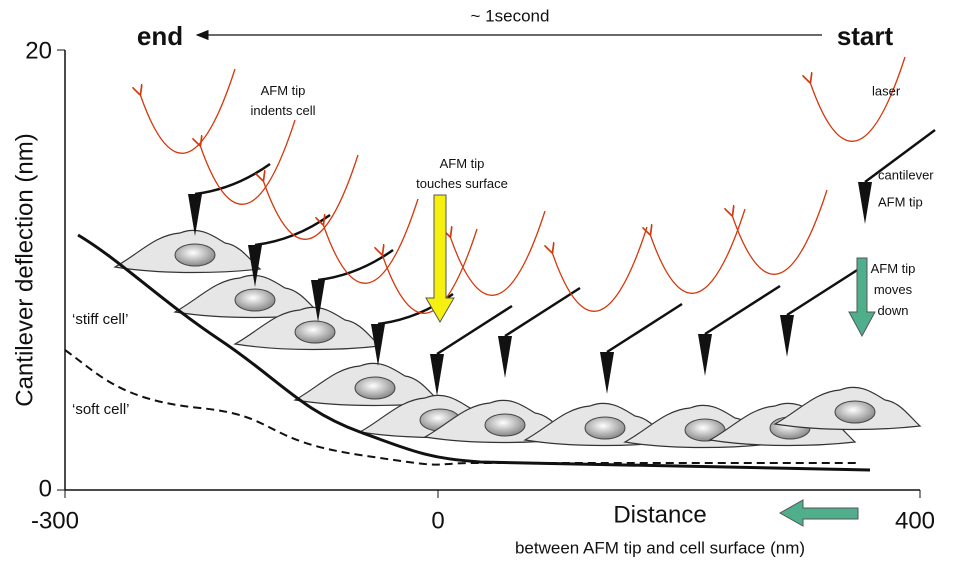 Image resolution: width=957 pixels, height=564 pixels. What do you see at coordinates (437, 520) in the screenshot?
I see `x-tick-label: 0` at bounding box center [437, 520].